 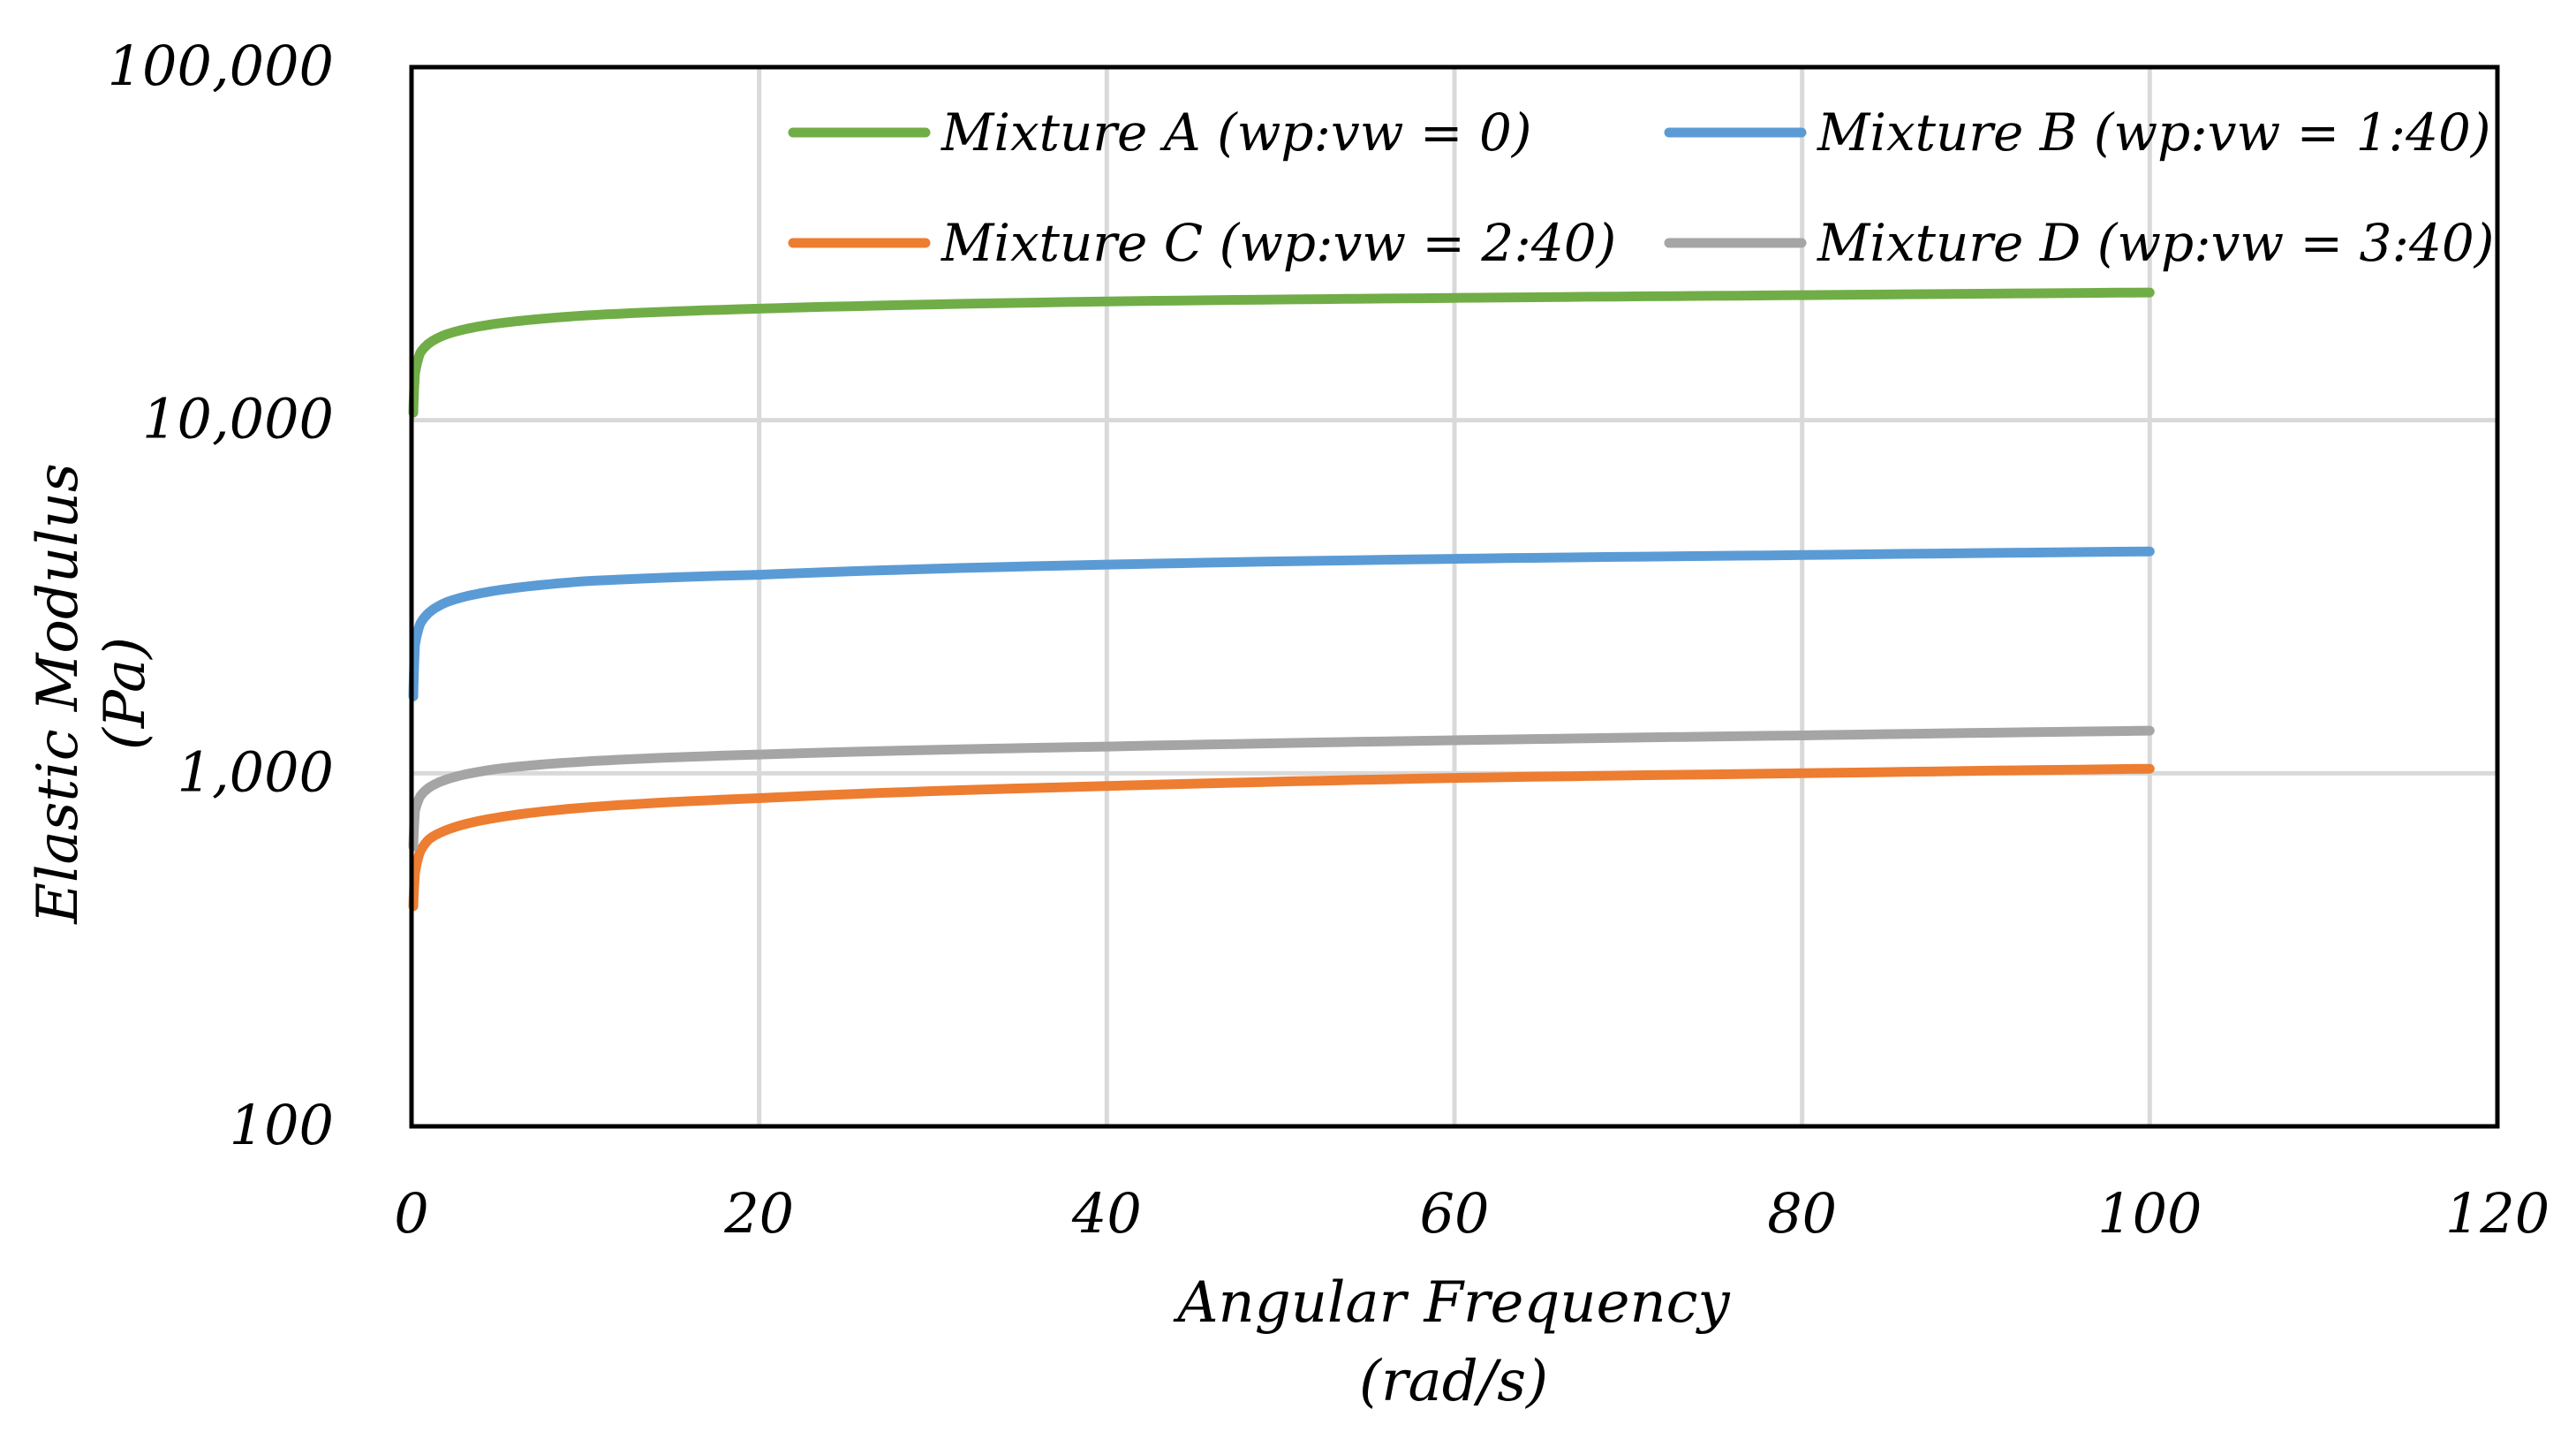 I want to click on x-tick-label: 0, so click(x=411, y=1214).